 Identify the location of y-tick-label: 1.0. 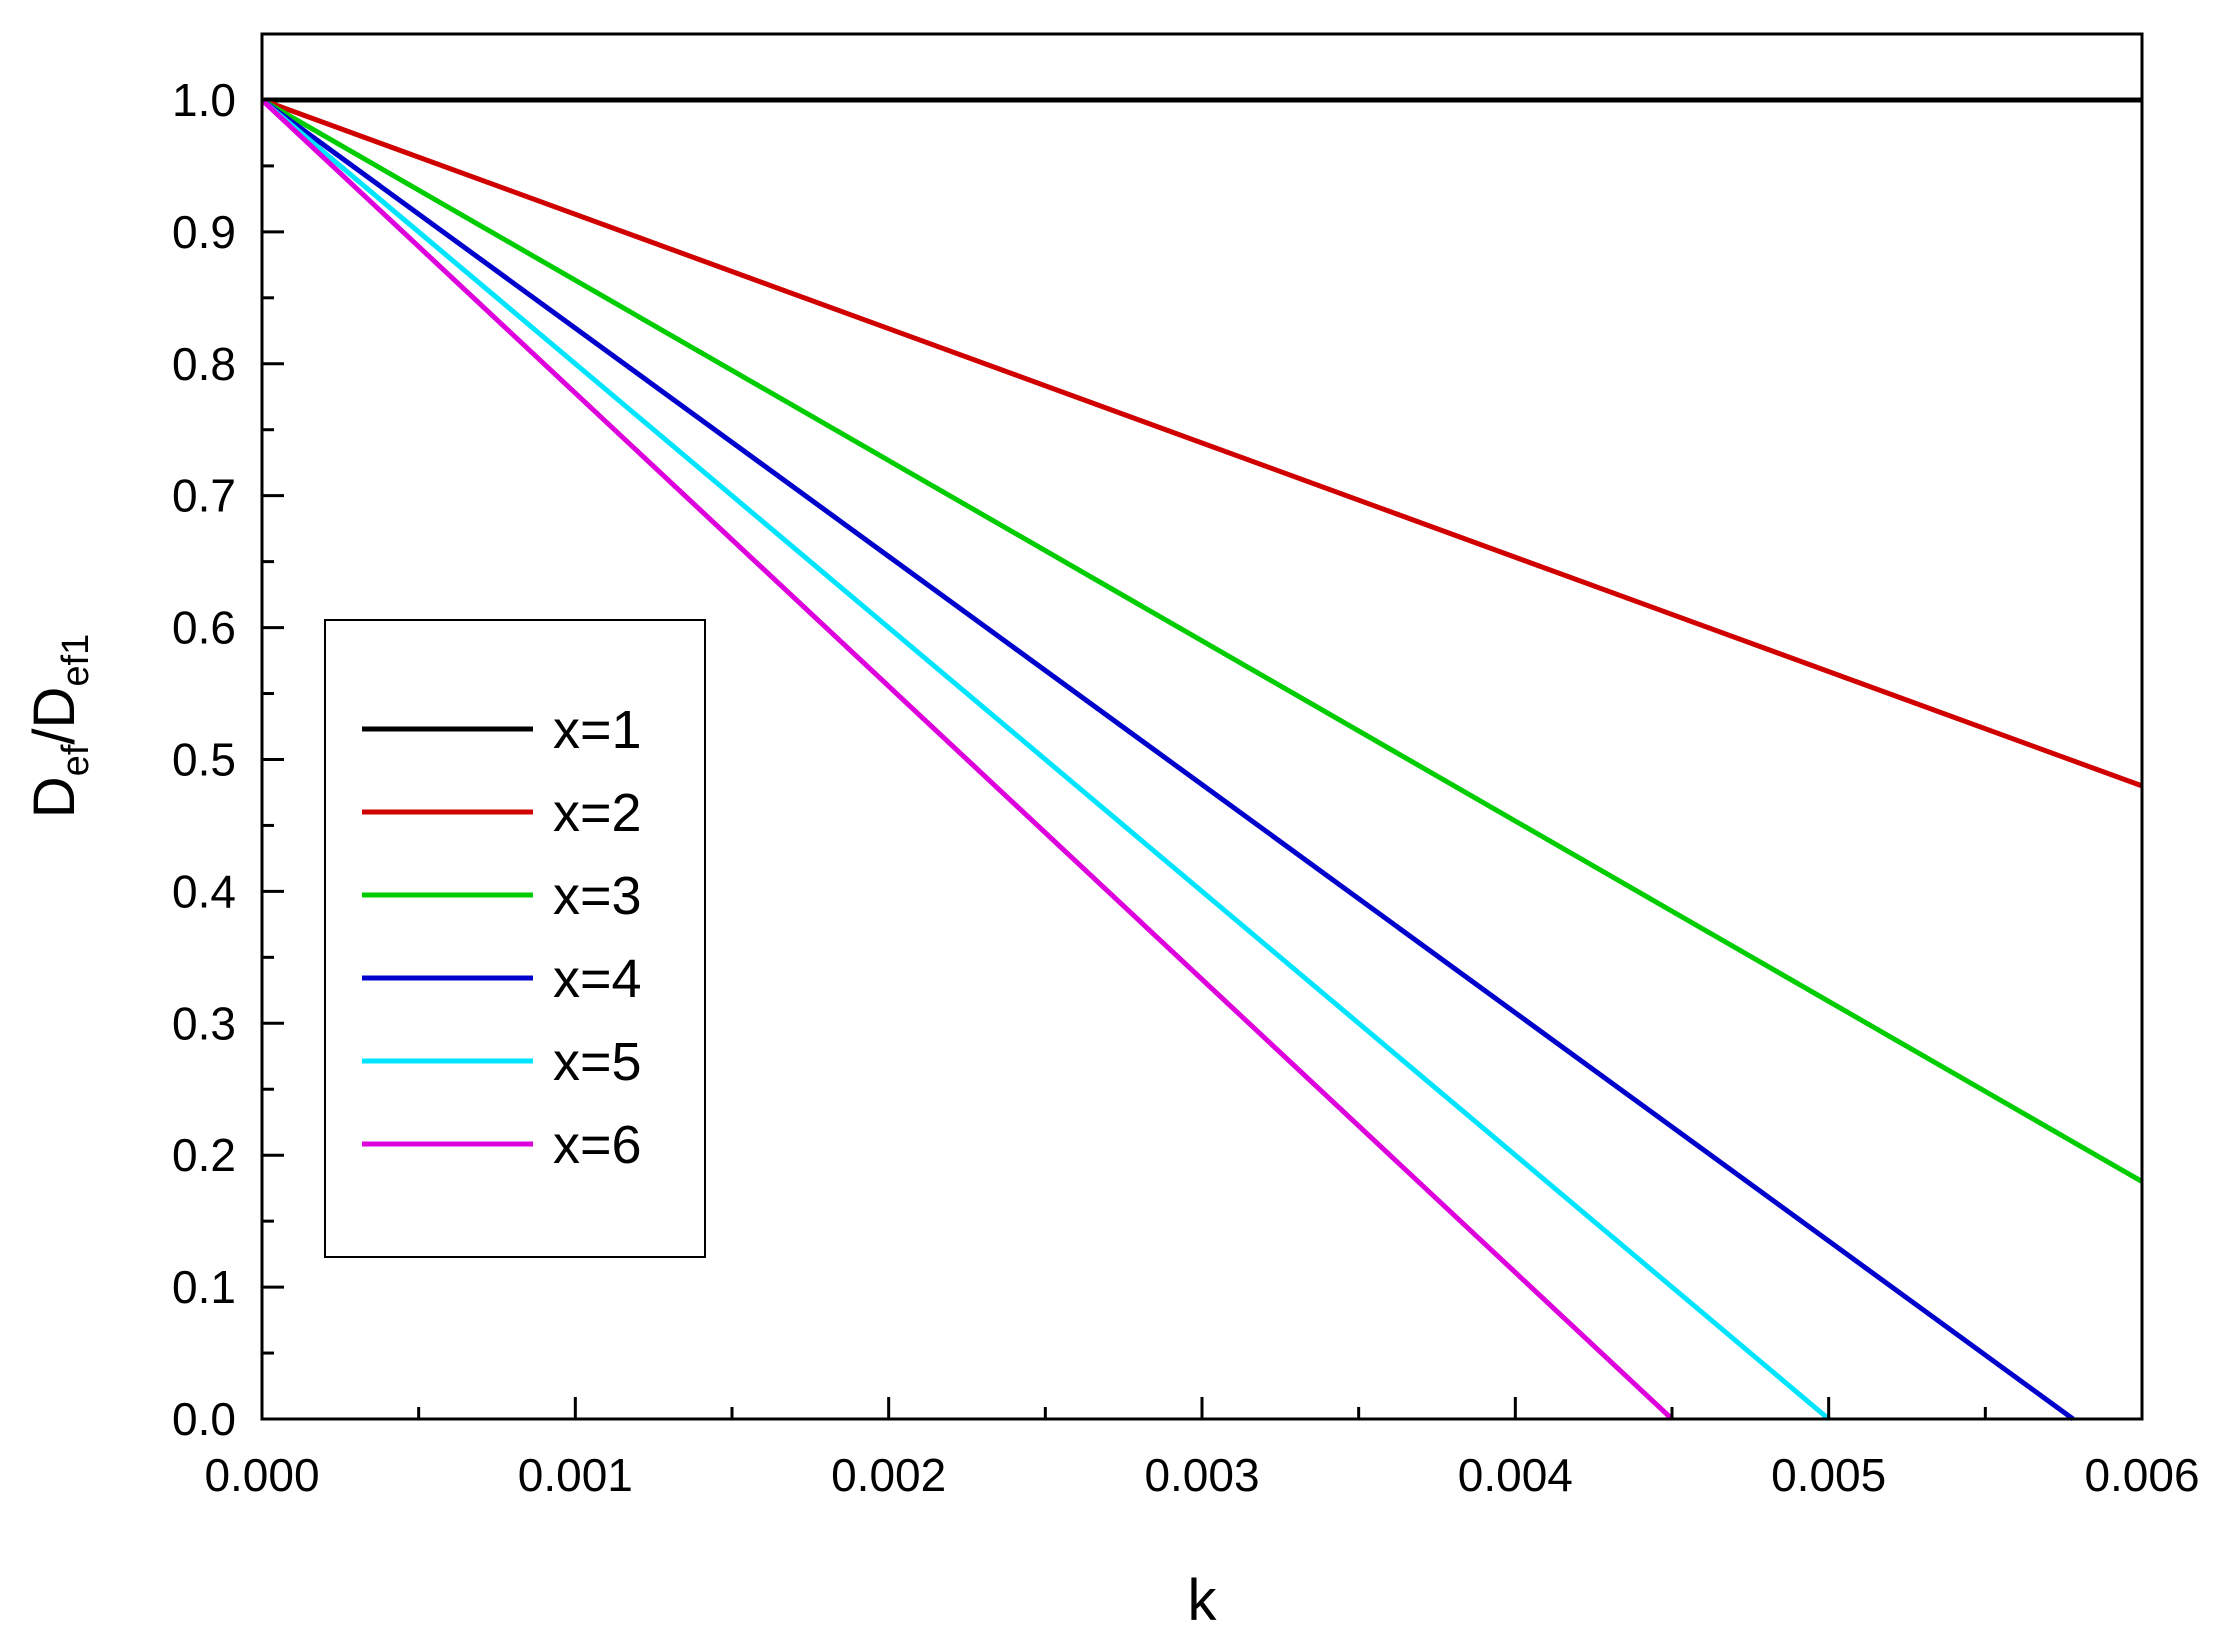
(204, 100).